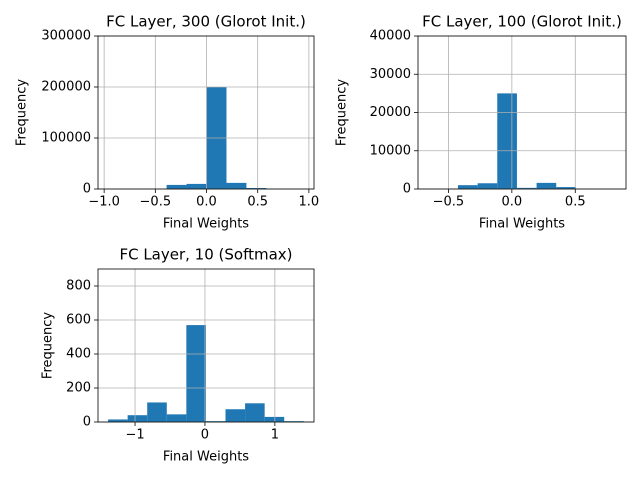  Describe the element at coordinates (78, 320) in the screenshot. I see `y-tick-label: 600` at that location.